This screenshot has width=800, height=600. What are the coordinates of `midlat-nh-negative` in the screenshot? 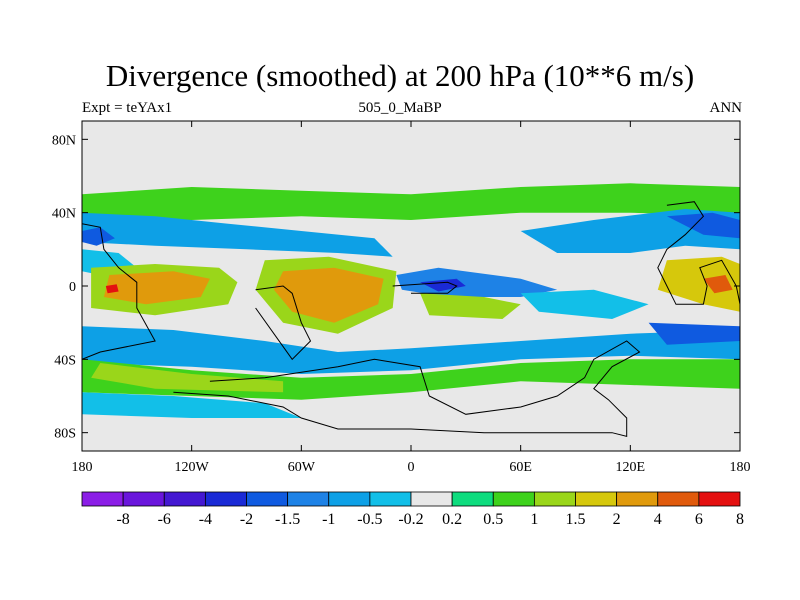 It's located at (237, 234).